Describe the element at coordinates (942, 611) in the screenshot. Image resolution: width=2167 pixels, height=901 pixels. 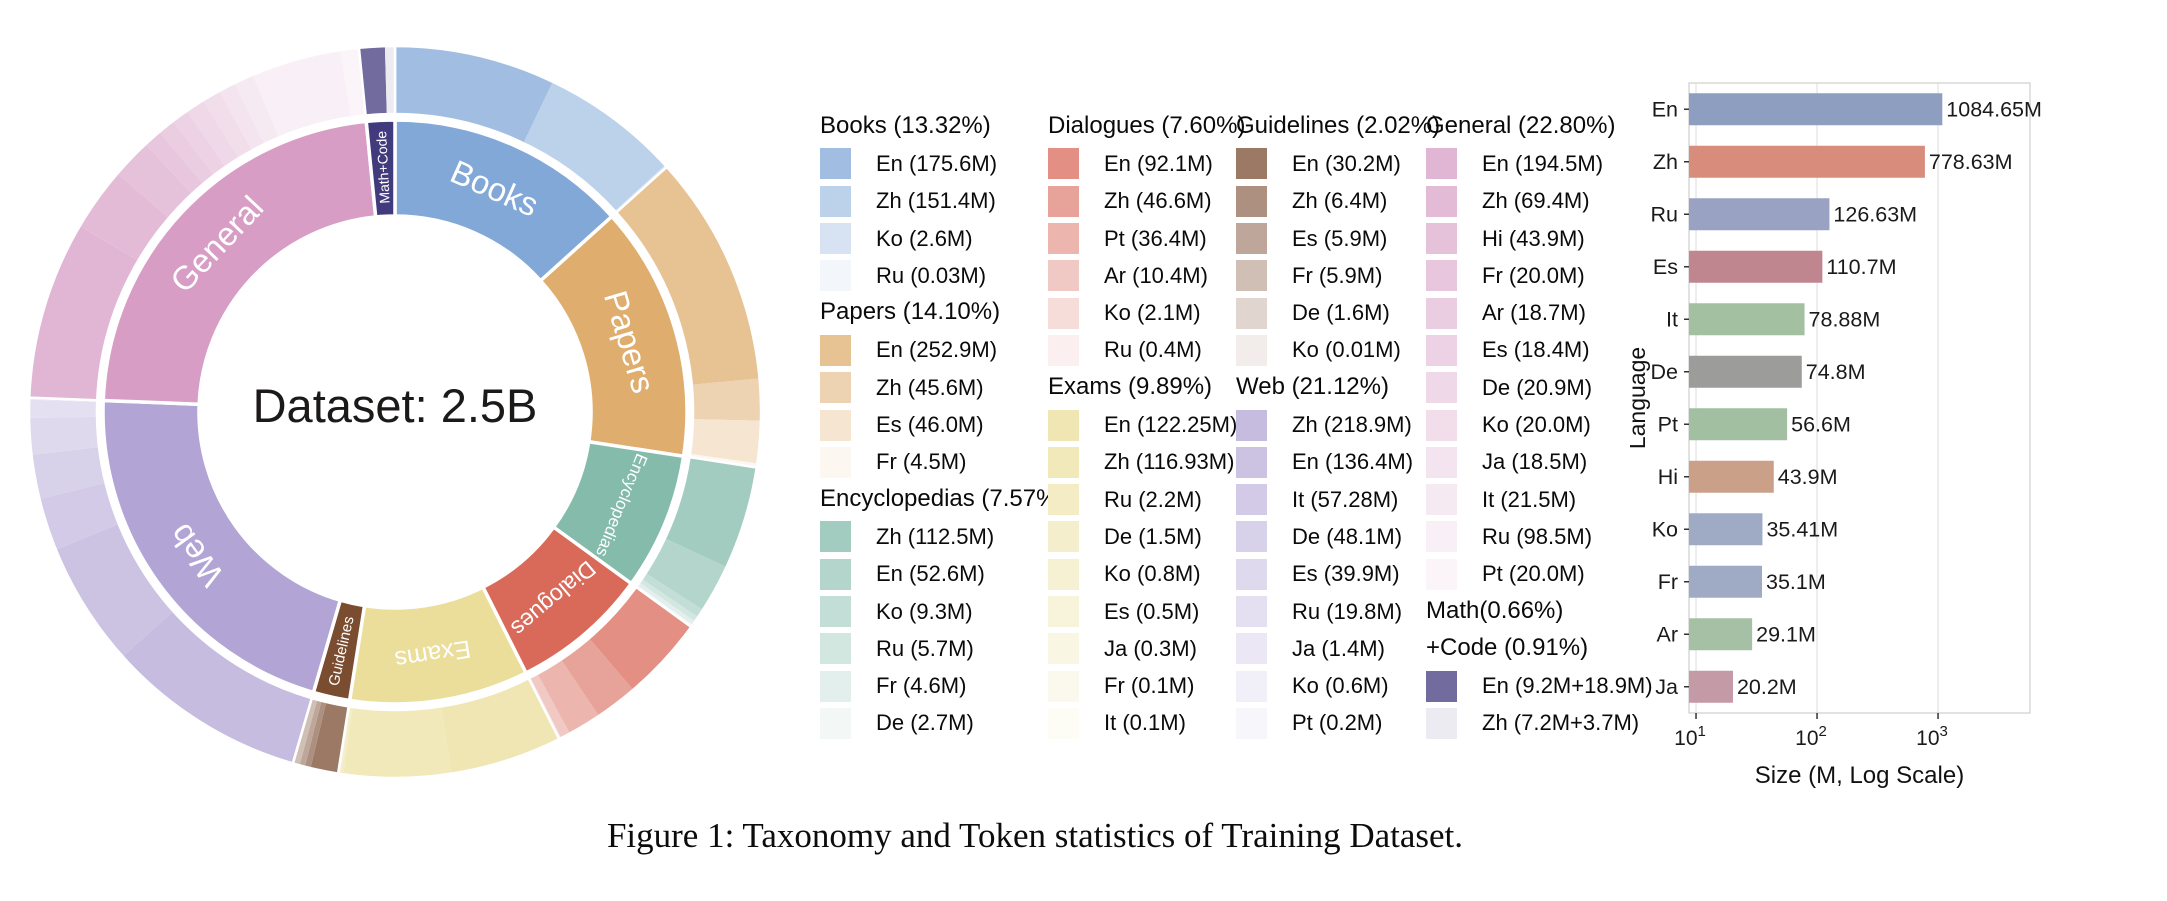
I see `legend-row-encyclopedias-ko: Ko (9.3M)` at that location.